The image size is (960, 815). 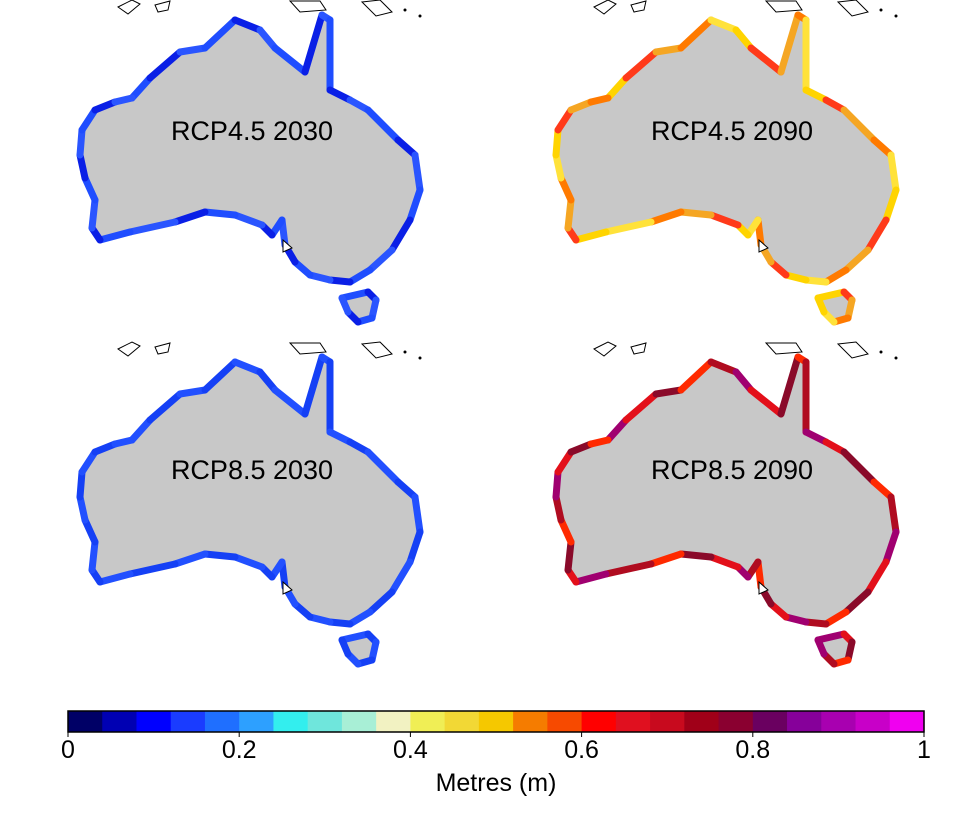 What do you see at coordinates (752, 750) in the screenshot?
I see `colorbar-tick-label: 0.8` at bounding box center [752, 750].